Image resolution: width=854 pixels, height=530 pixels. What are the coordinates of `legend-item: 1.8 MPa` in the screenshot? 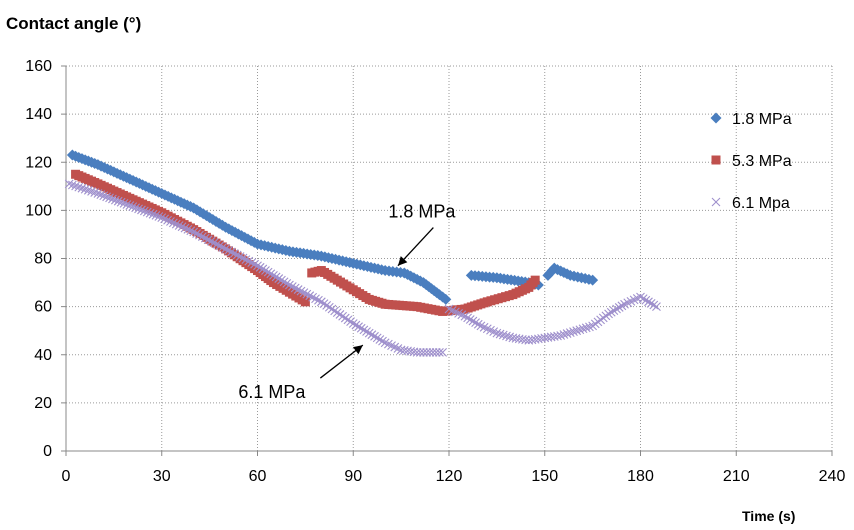 It's located at (751, 119).